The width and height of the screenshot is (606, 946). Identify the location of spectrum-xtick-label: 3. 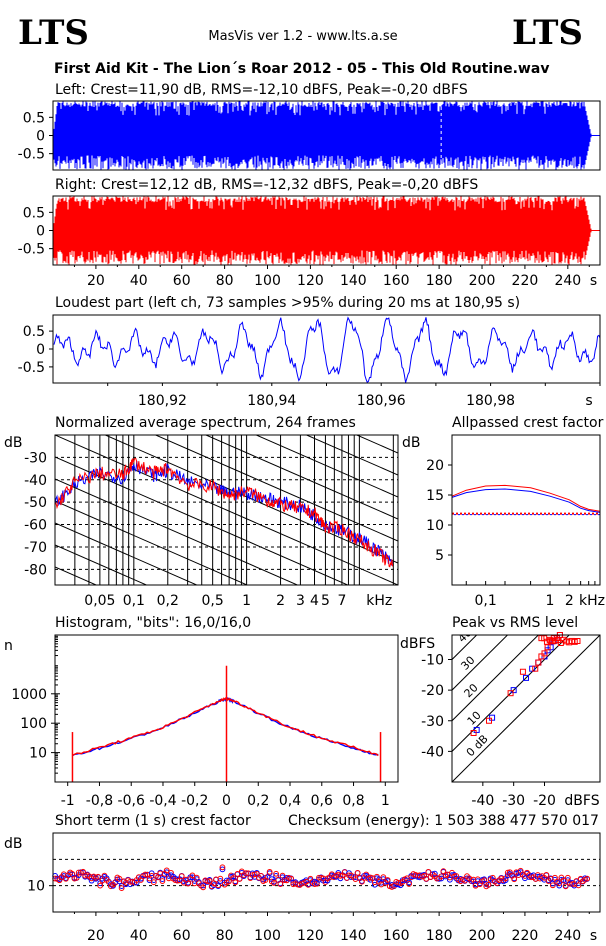
(300, 601).